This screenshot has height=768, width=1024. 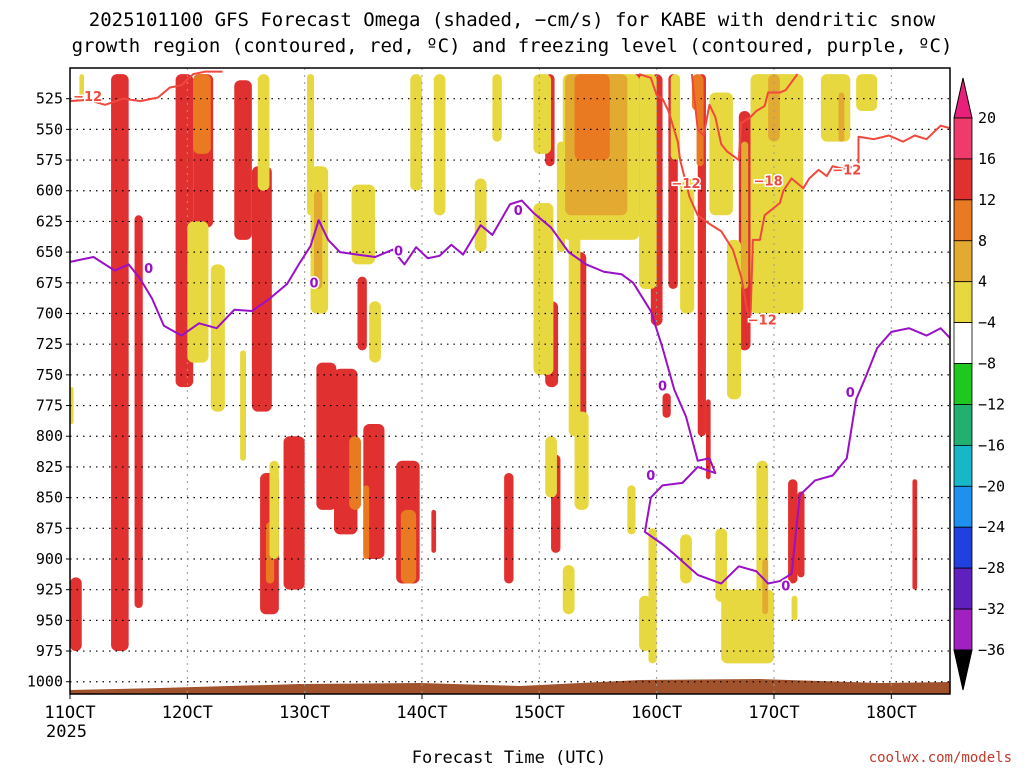 I want to click on colorbar-label: −28, so click(x=991, y=568).